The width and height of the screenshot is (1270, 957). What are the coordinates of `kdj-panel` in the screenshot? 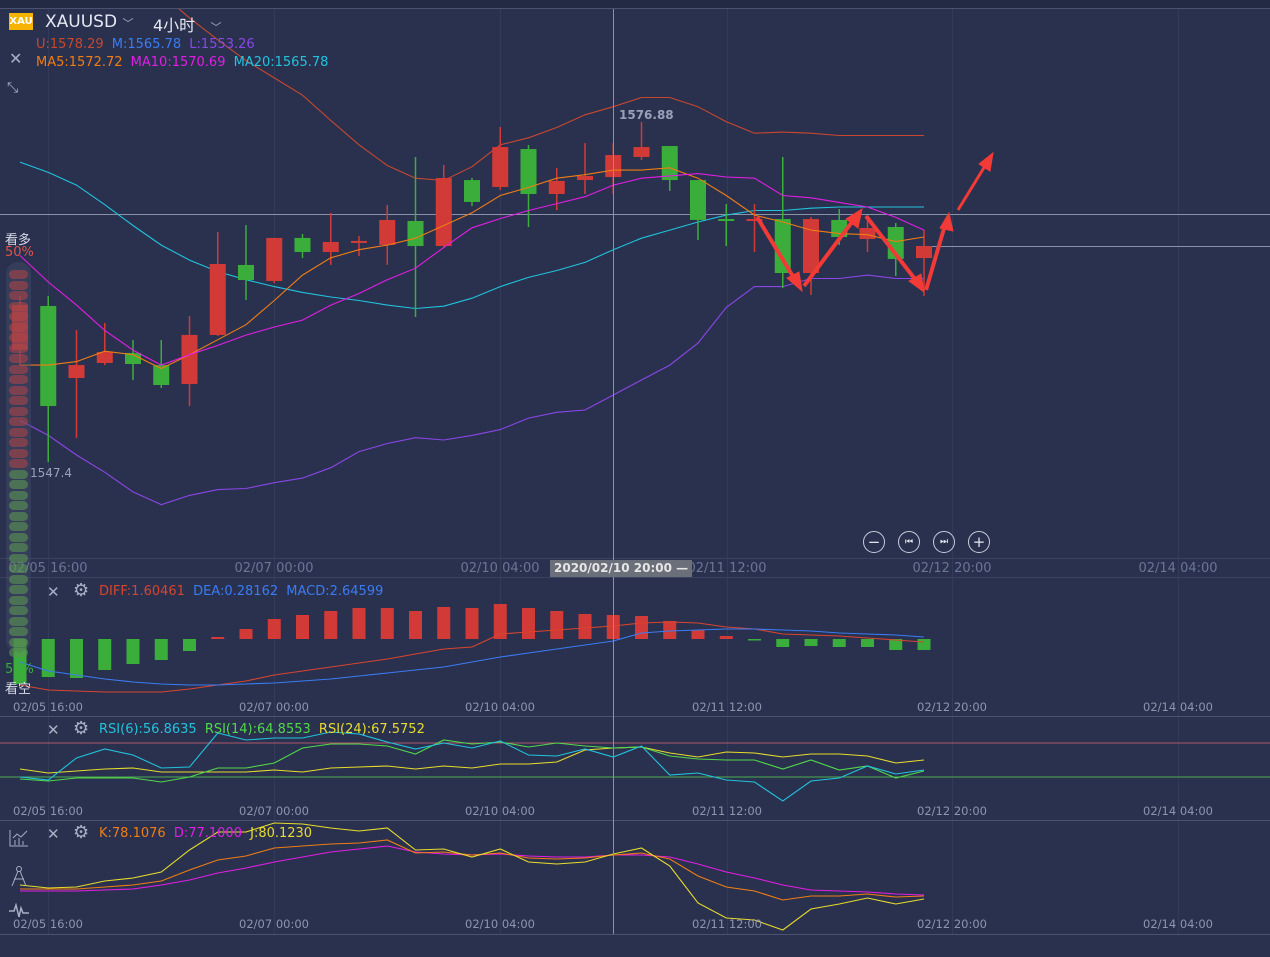 It's located at (472, 876).